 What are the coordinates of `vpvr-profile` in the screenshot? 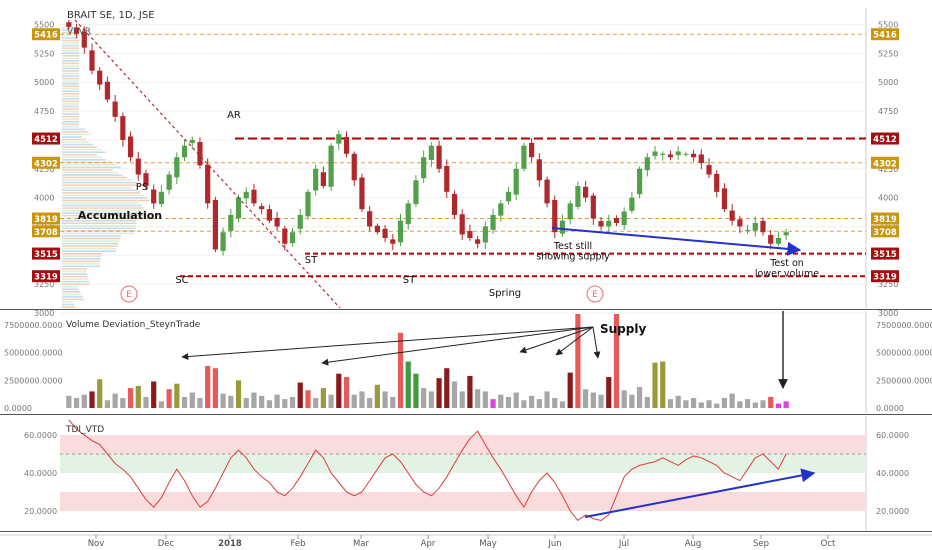 It's located at (106, 167).